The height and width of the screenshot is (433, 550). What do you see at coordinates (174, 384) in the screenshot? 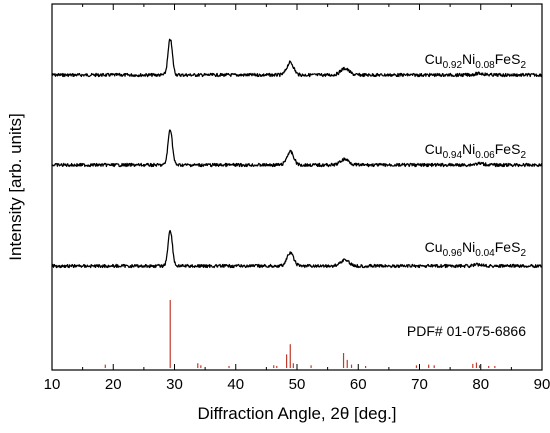
I see `x-tick-label: 30` at bounding box center [174, 384].